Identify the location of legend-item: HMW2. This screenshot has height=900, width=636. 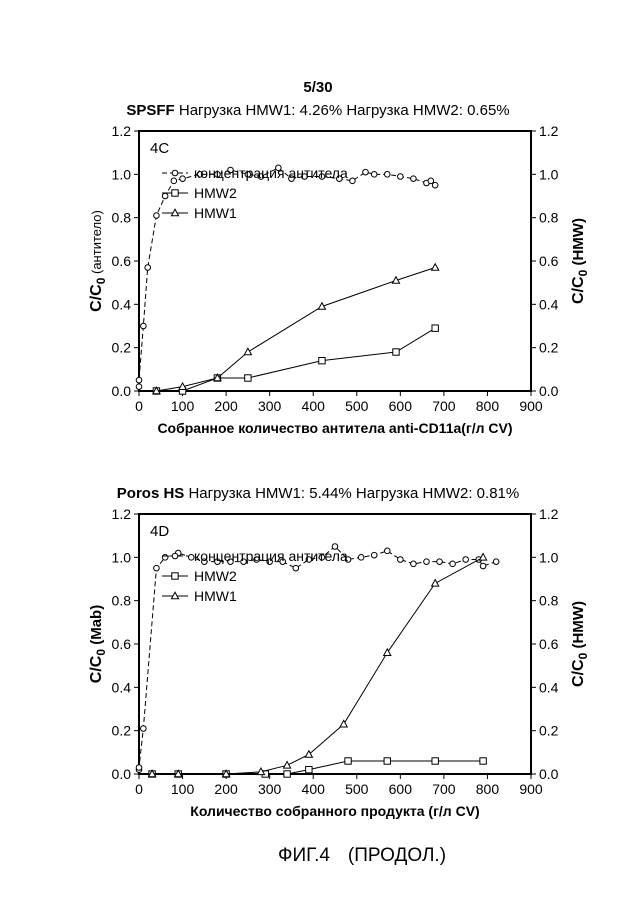
(199, 193).